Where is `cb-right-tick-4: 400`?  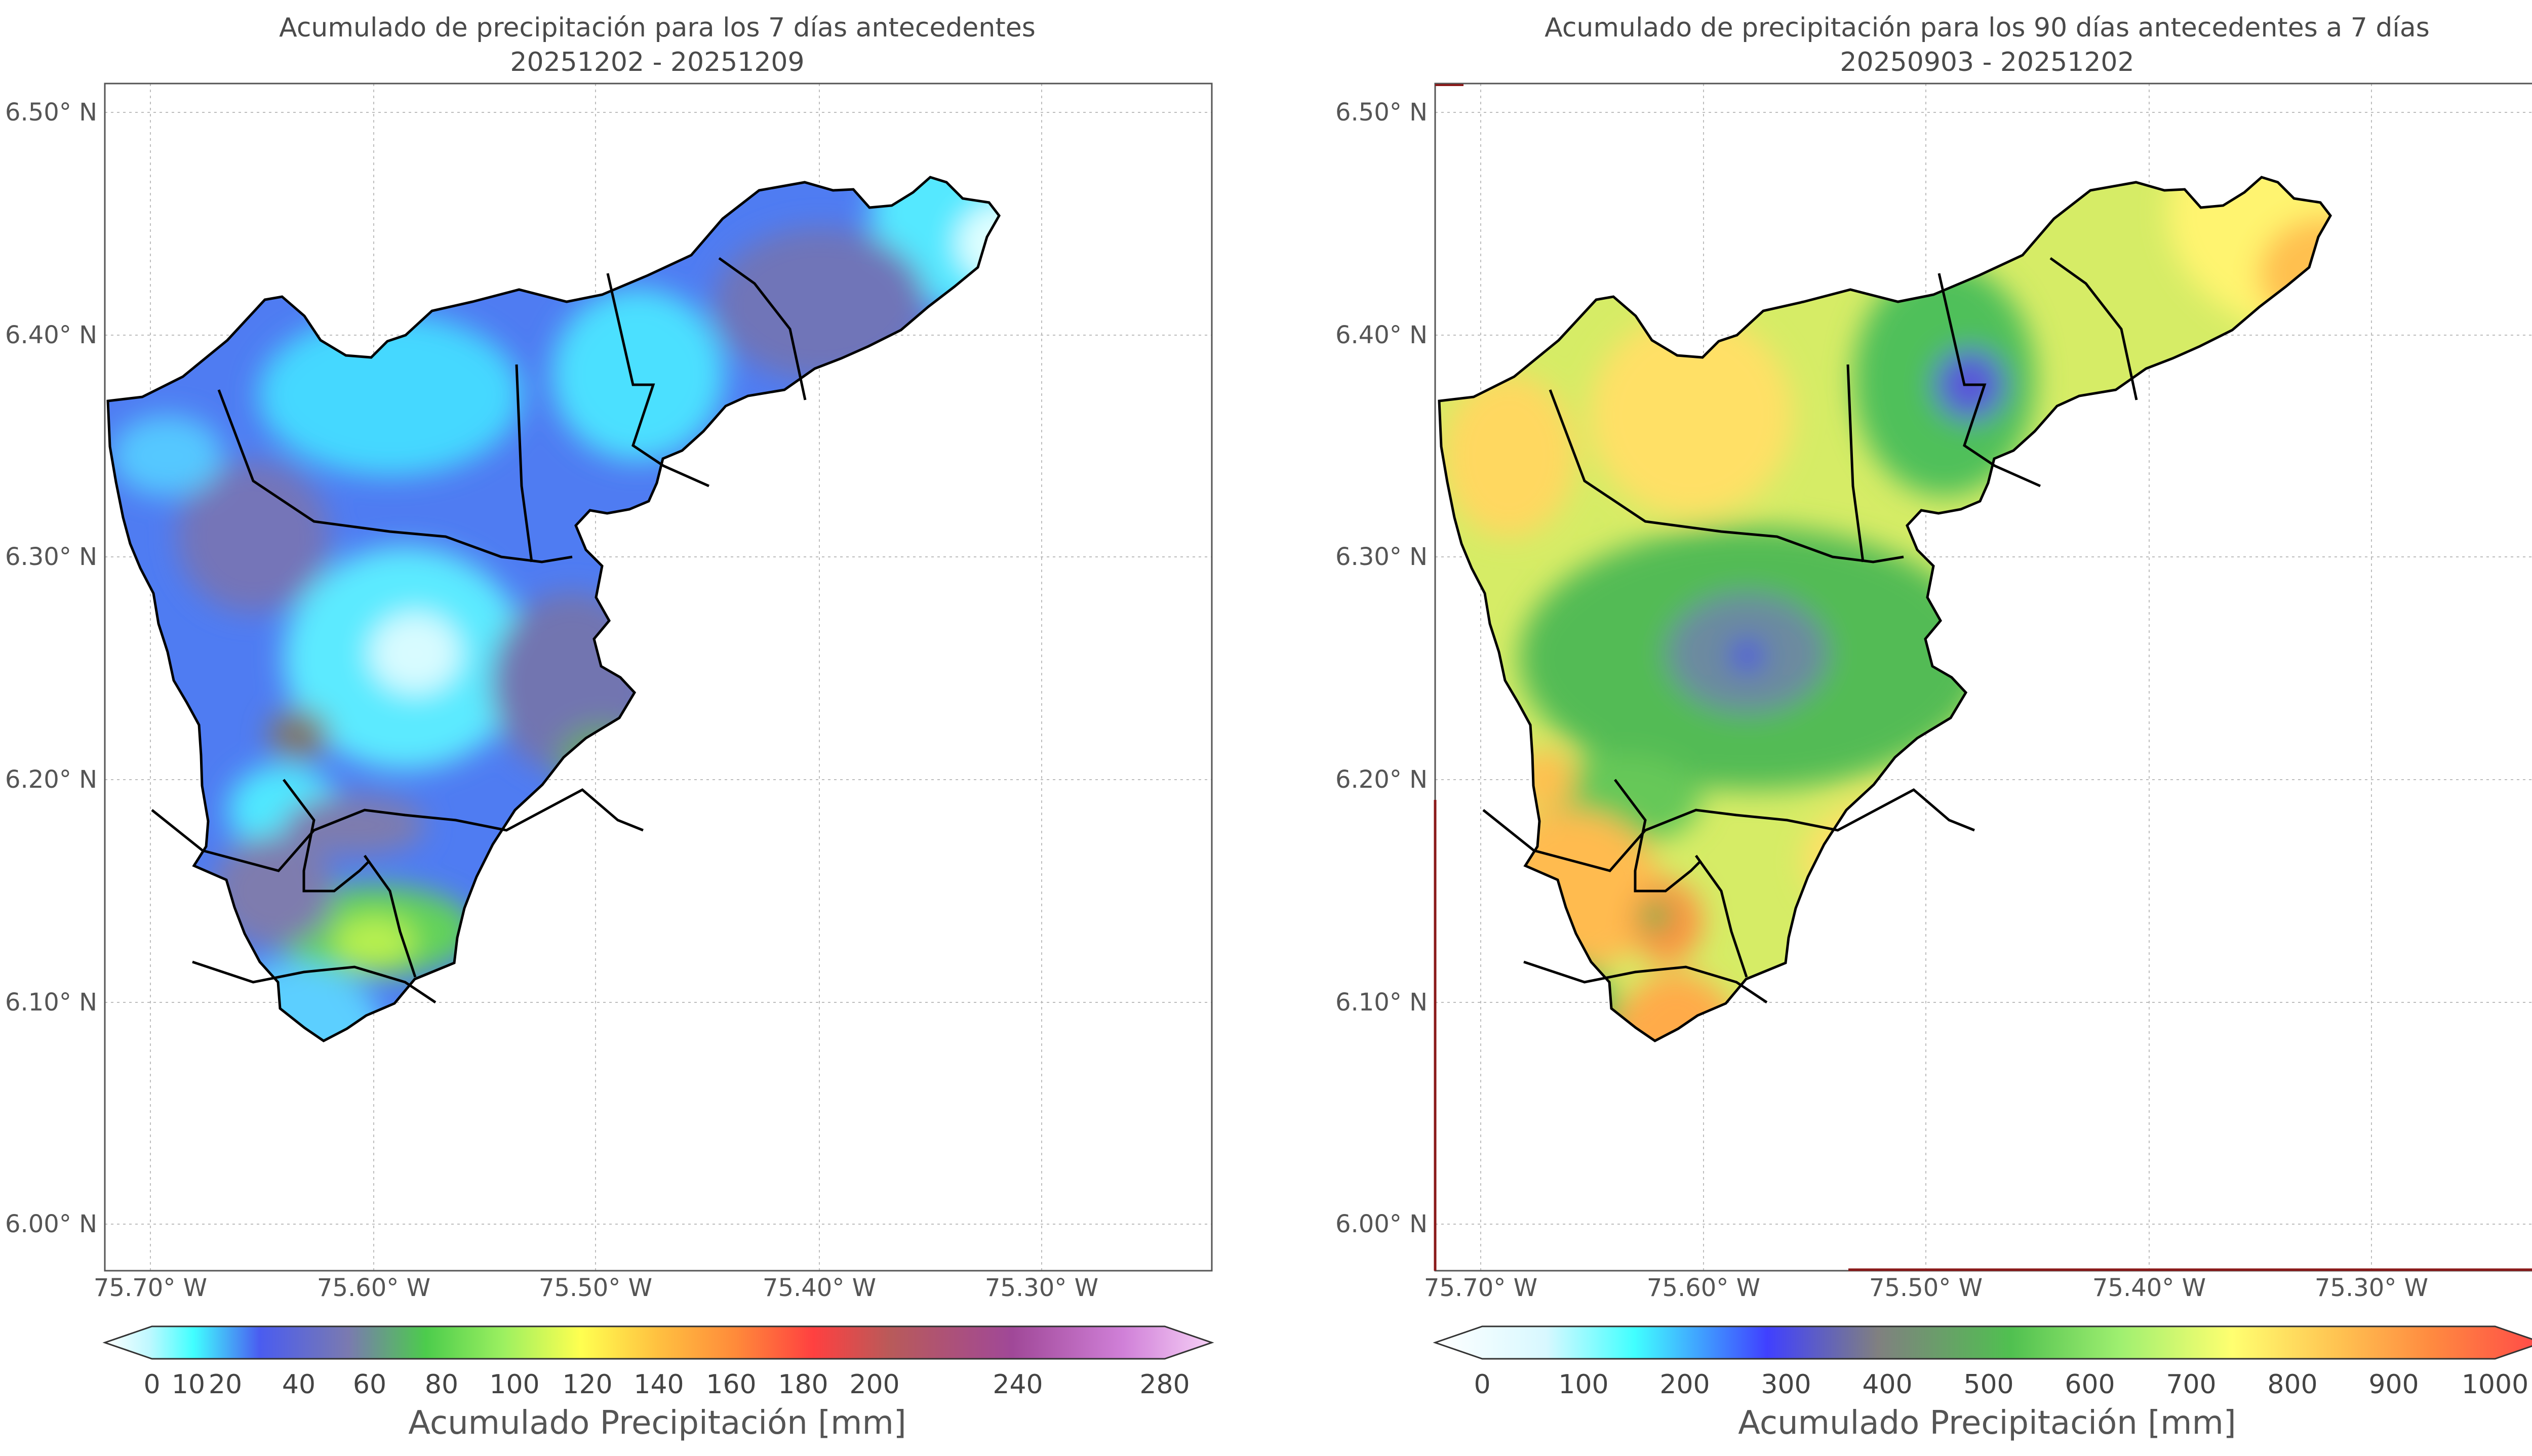
cb-right-tick-4: 400 is located at coordinates (1887, 1384).